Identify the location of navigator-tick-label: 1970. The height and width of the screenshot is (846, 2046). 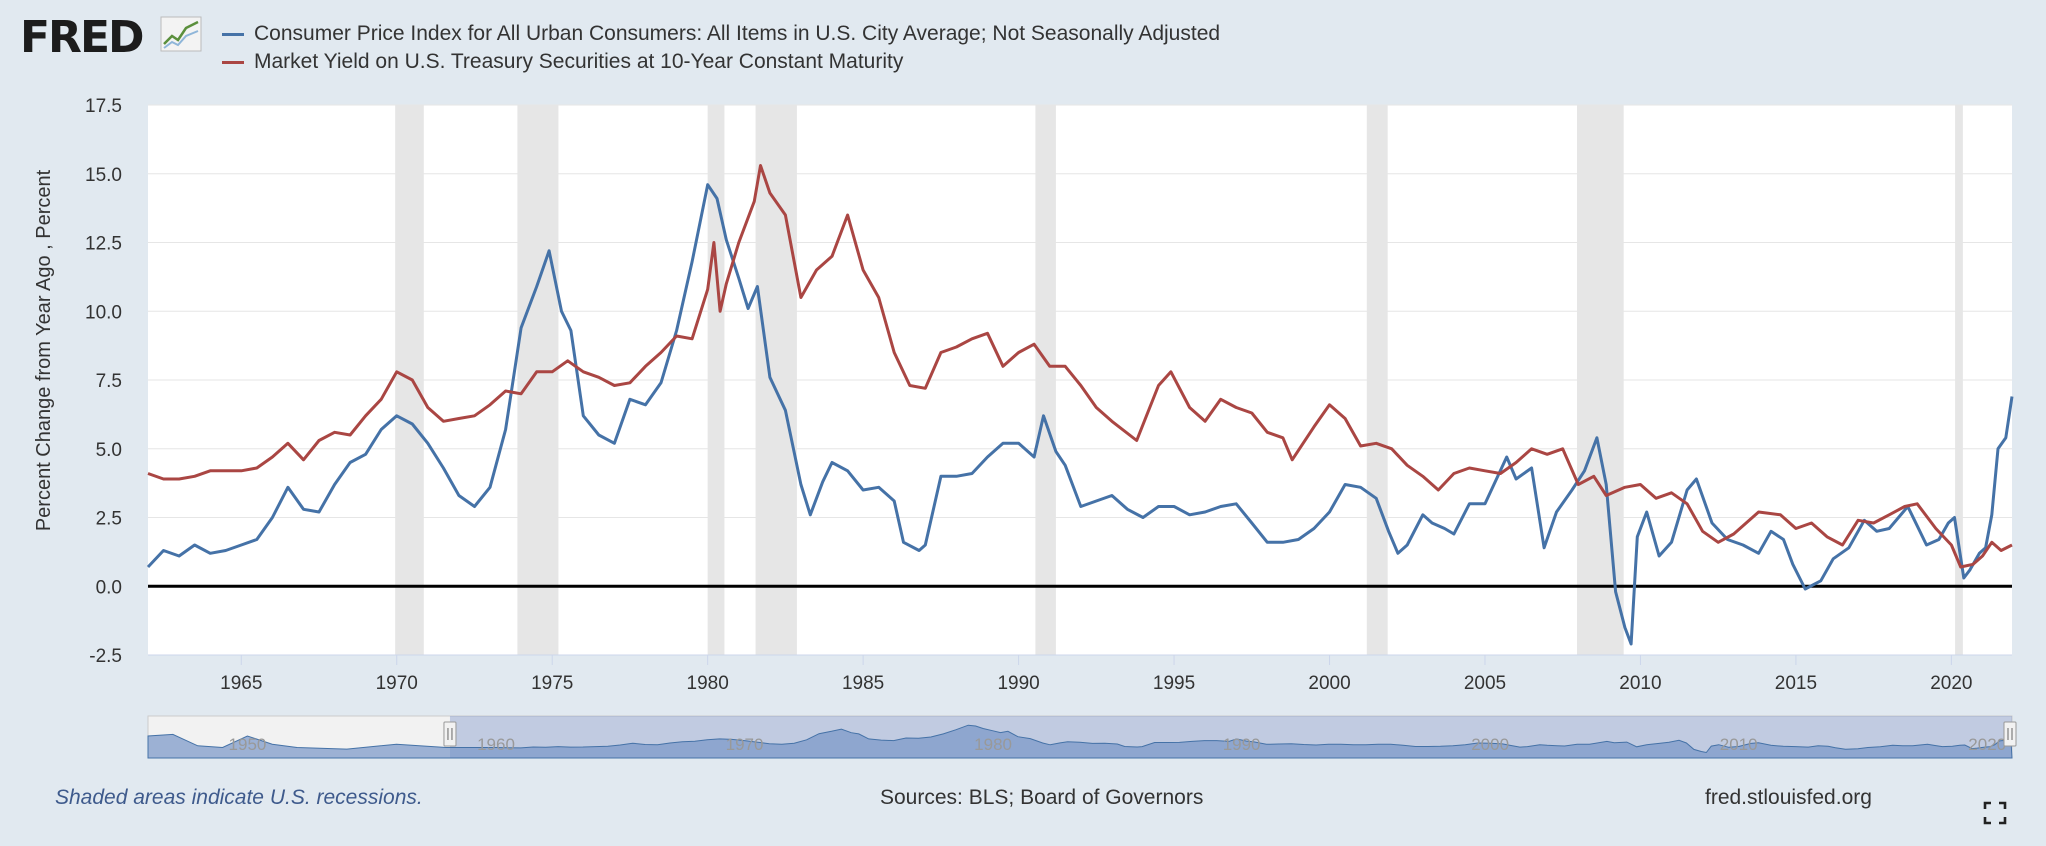
(745, 744).